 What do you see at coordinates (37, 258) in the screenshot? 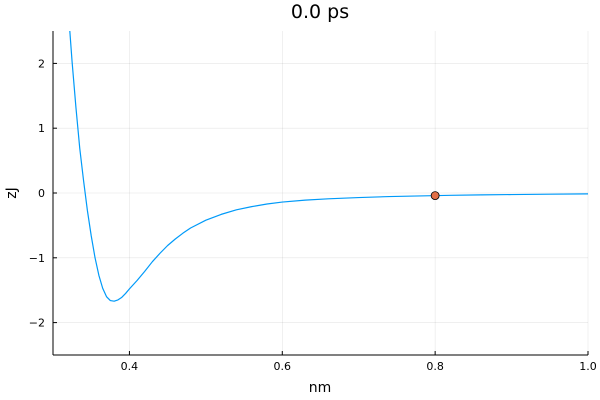
I see `y-tick-label-1: −1` at bounding box center [37, 258].